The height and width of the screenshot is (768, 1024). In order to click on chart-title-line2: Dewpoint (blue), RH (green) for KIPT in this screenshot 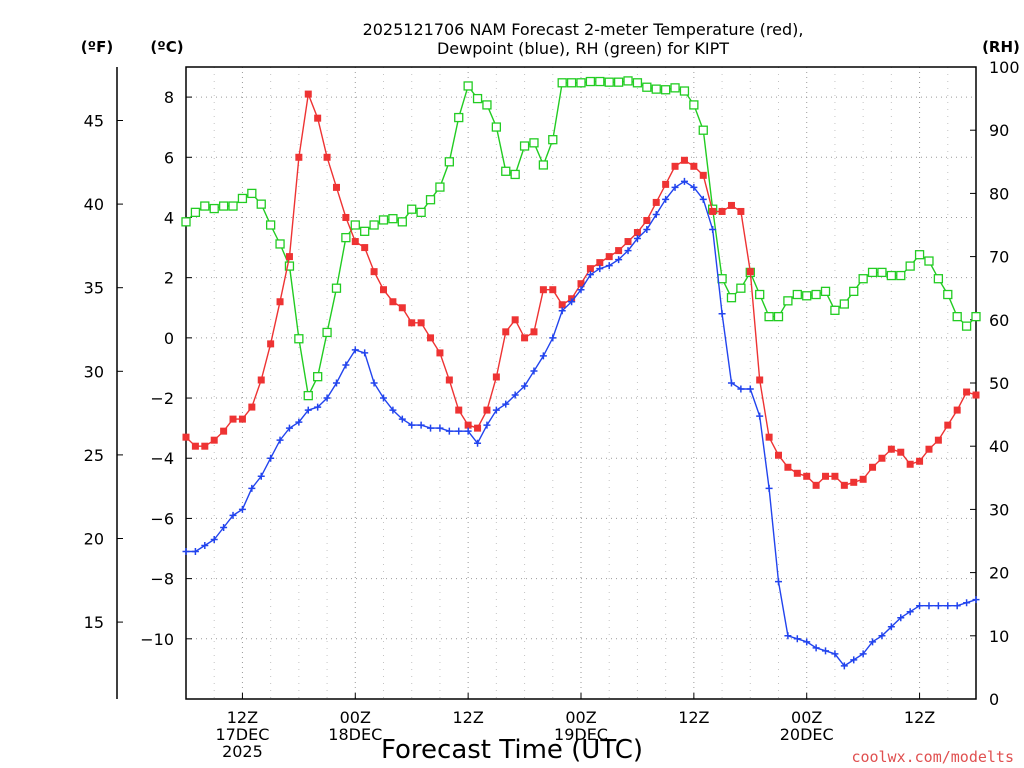, I will do `click(583, 48)`.